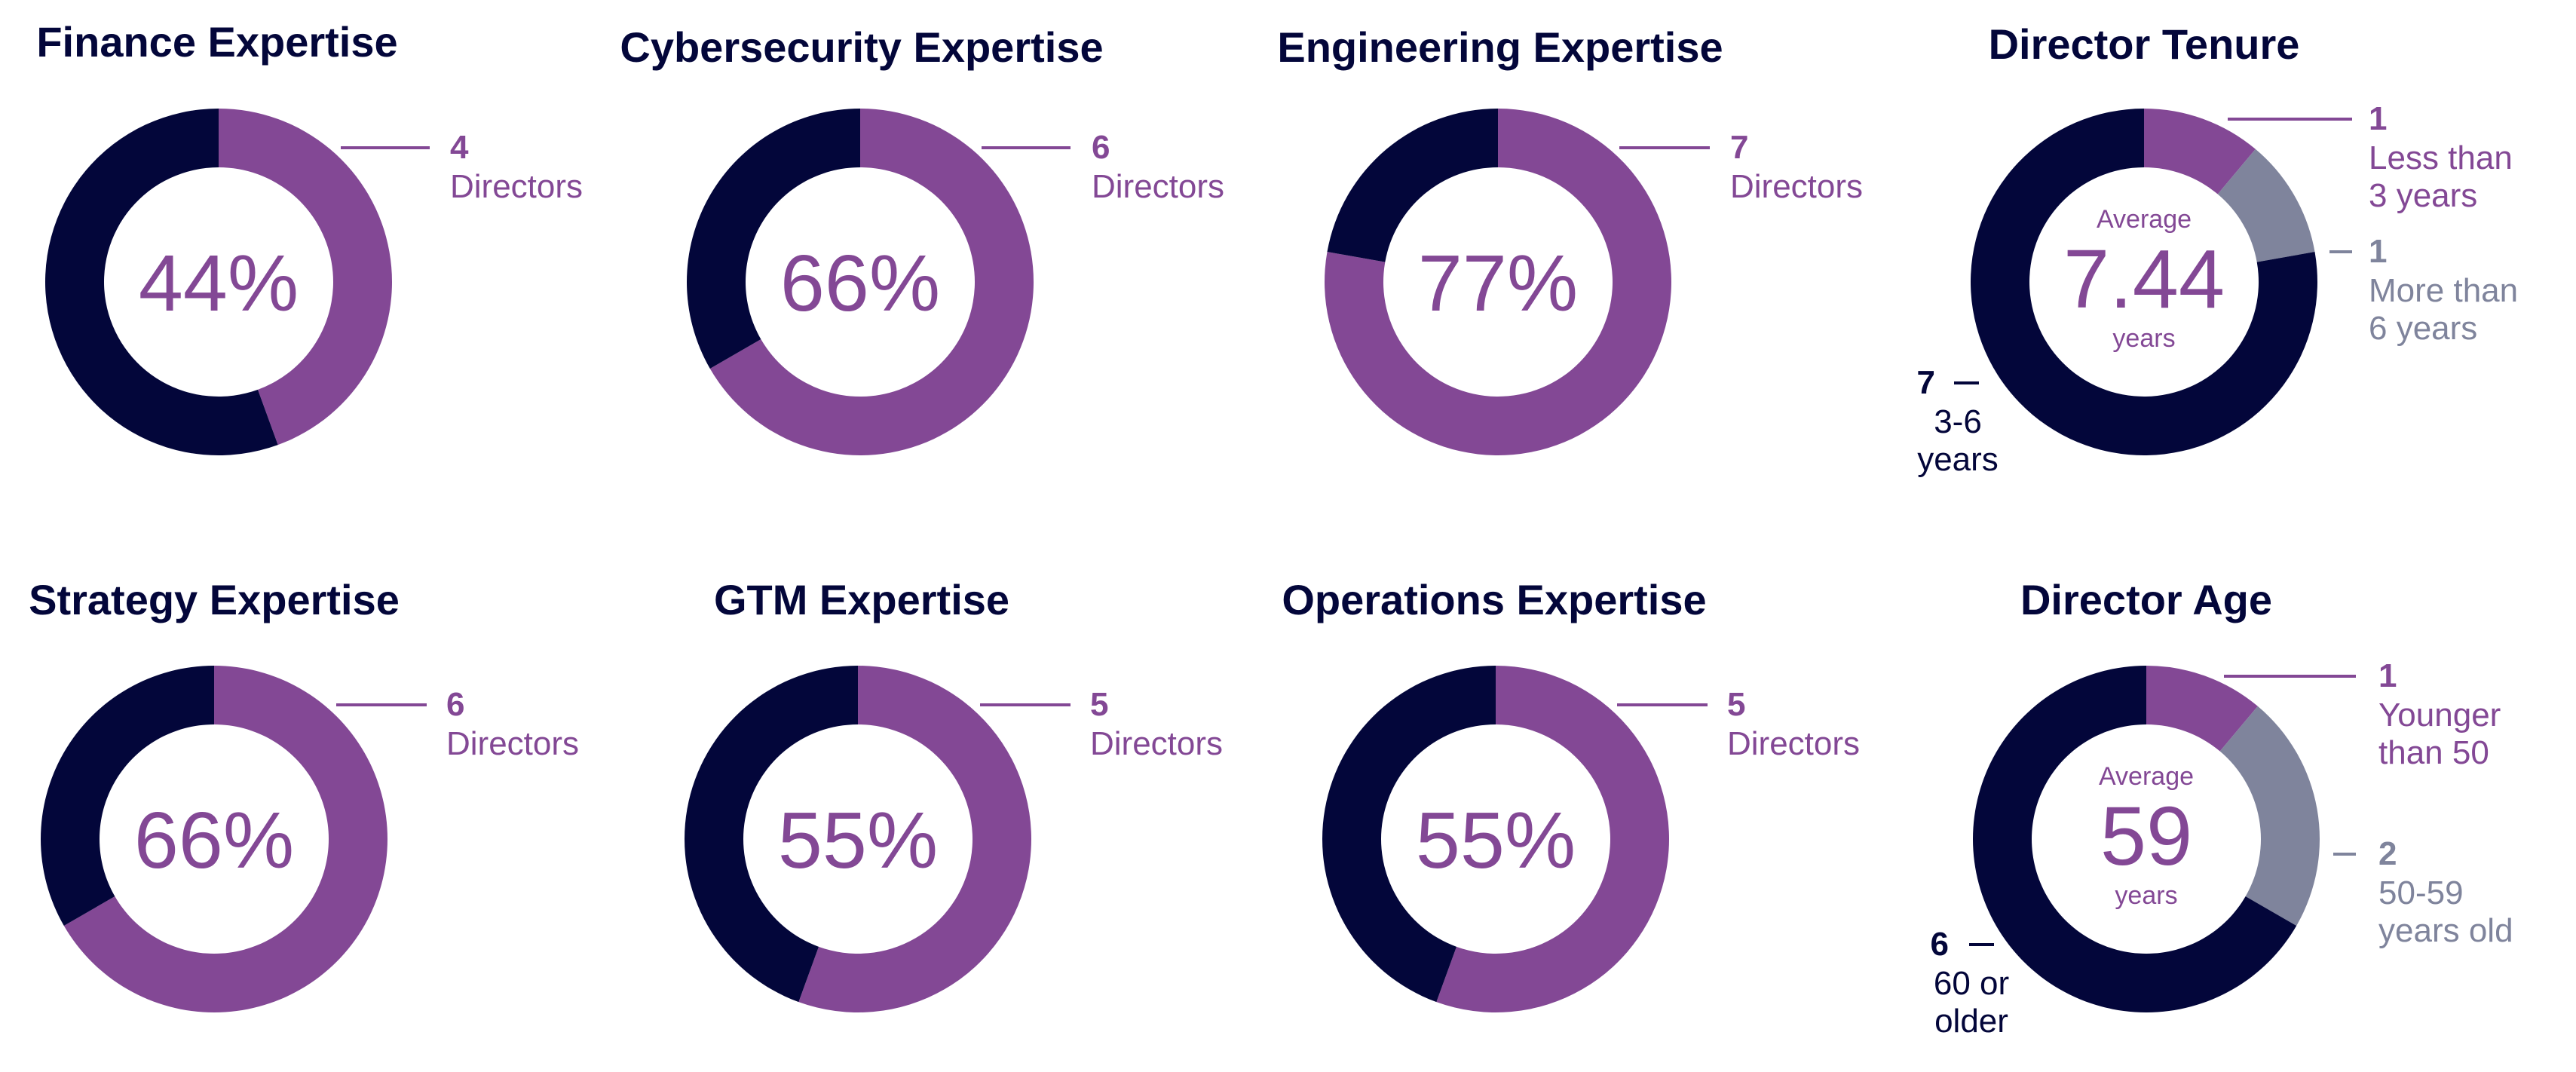  Describe the element at coordinates (2441, 157) in the screenshot. I see `callout-label: Less than` at that location.